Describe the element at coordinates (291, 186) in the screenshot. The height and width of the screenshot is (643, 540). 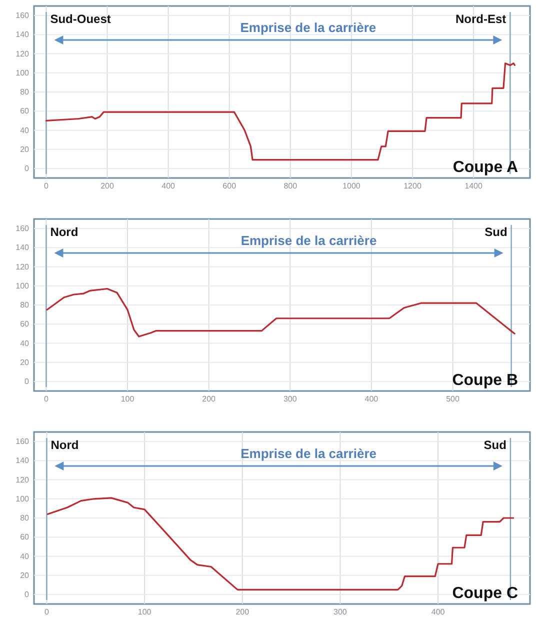
I see `x-tick-label: 800` at that location.